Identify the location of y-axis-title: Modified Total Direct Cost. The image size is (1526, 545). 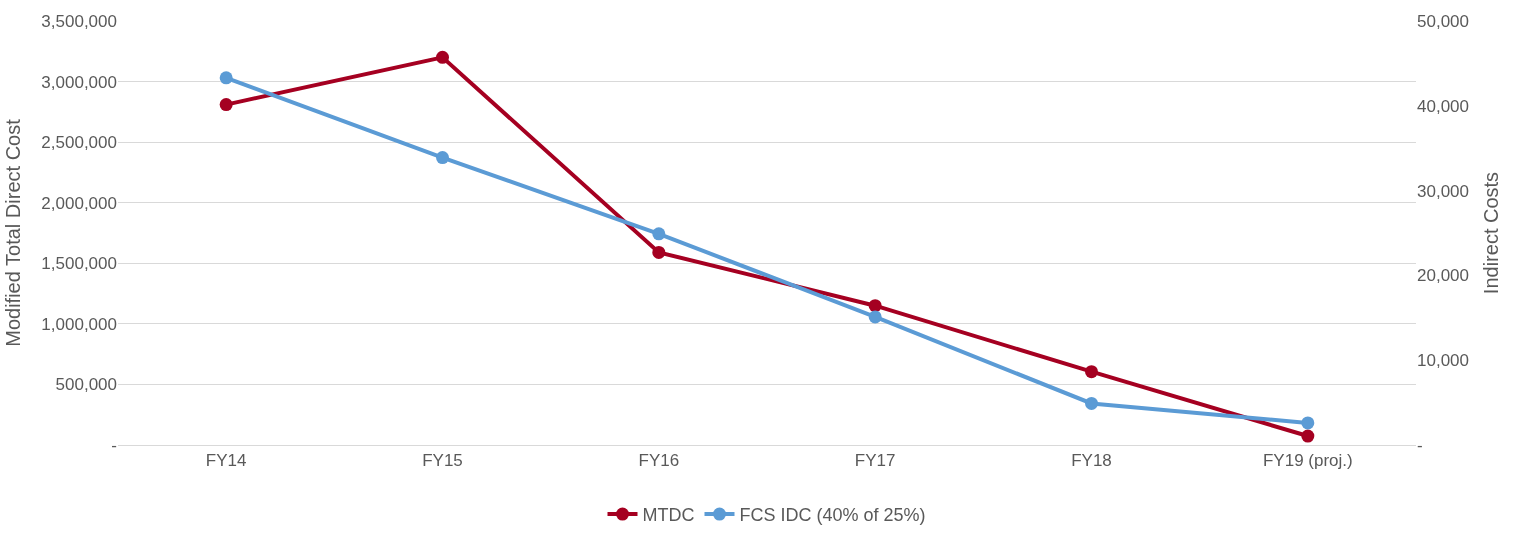
(12, 232).